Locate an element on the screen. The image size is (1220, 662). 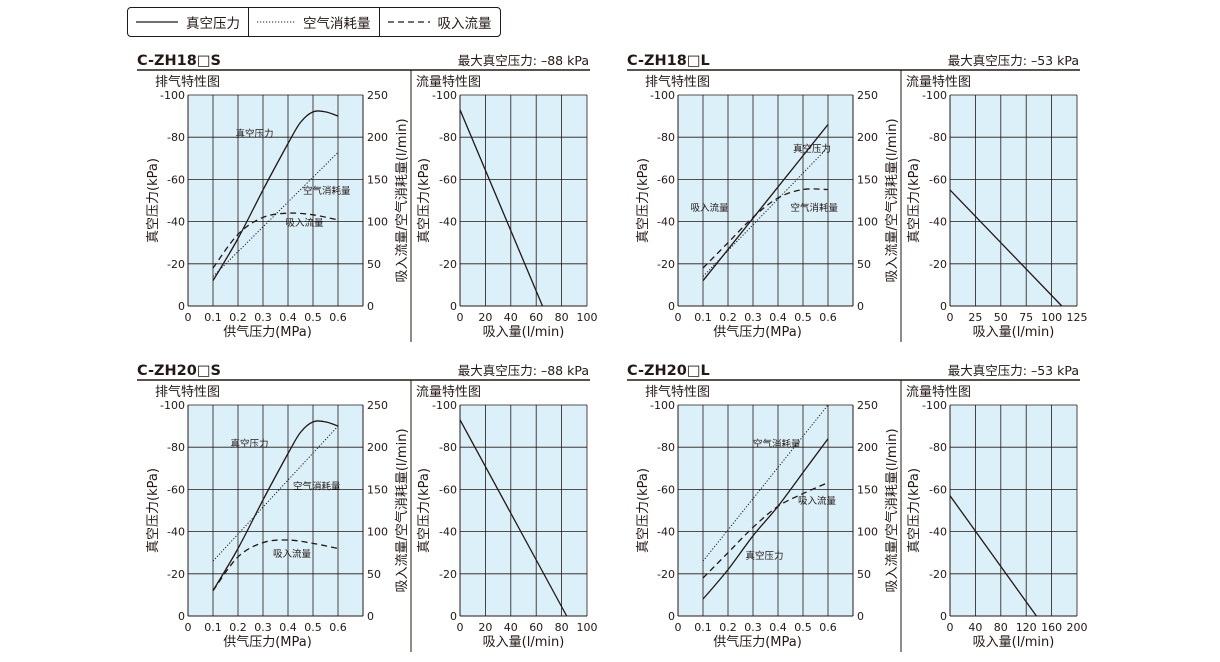
chart-3-exhaust-xtick: 0.5 is located at coordinates (313, 627).